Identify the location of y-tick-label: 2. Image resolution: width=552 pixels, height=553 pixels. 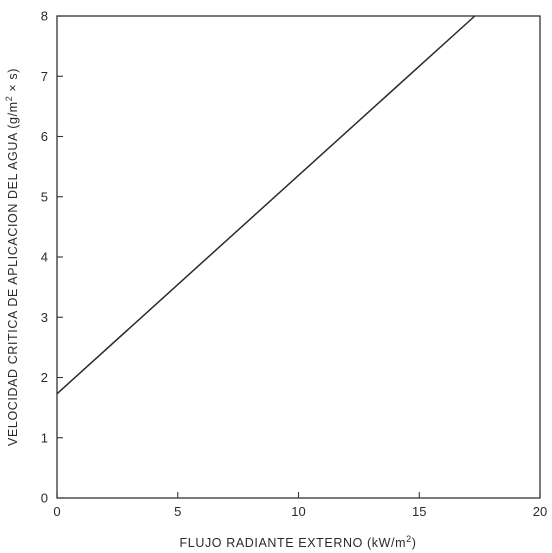
(44, 377).